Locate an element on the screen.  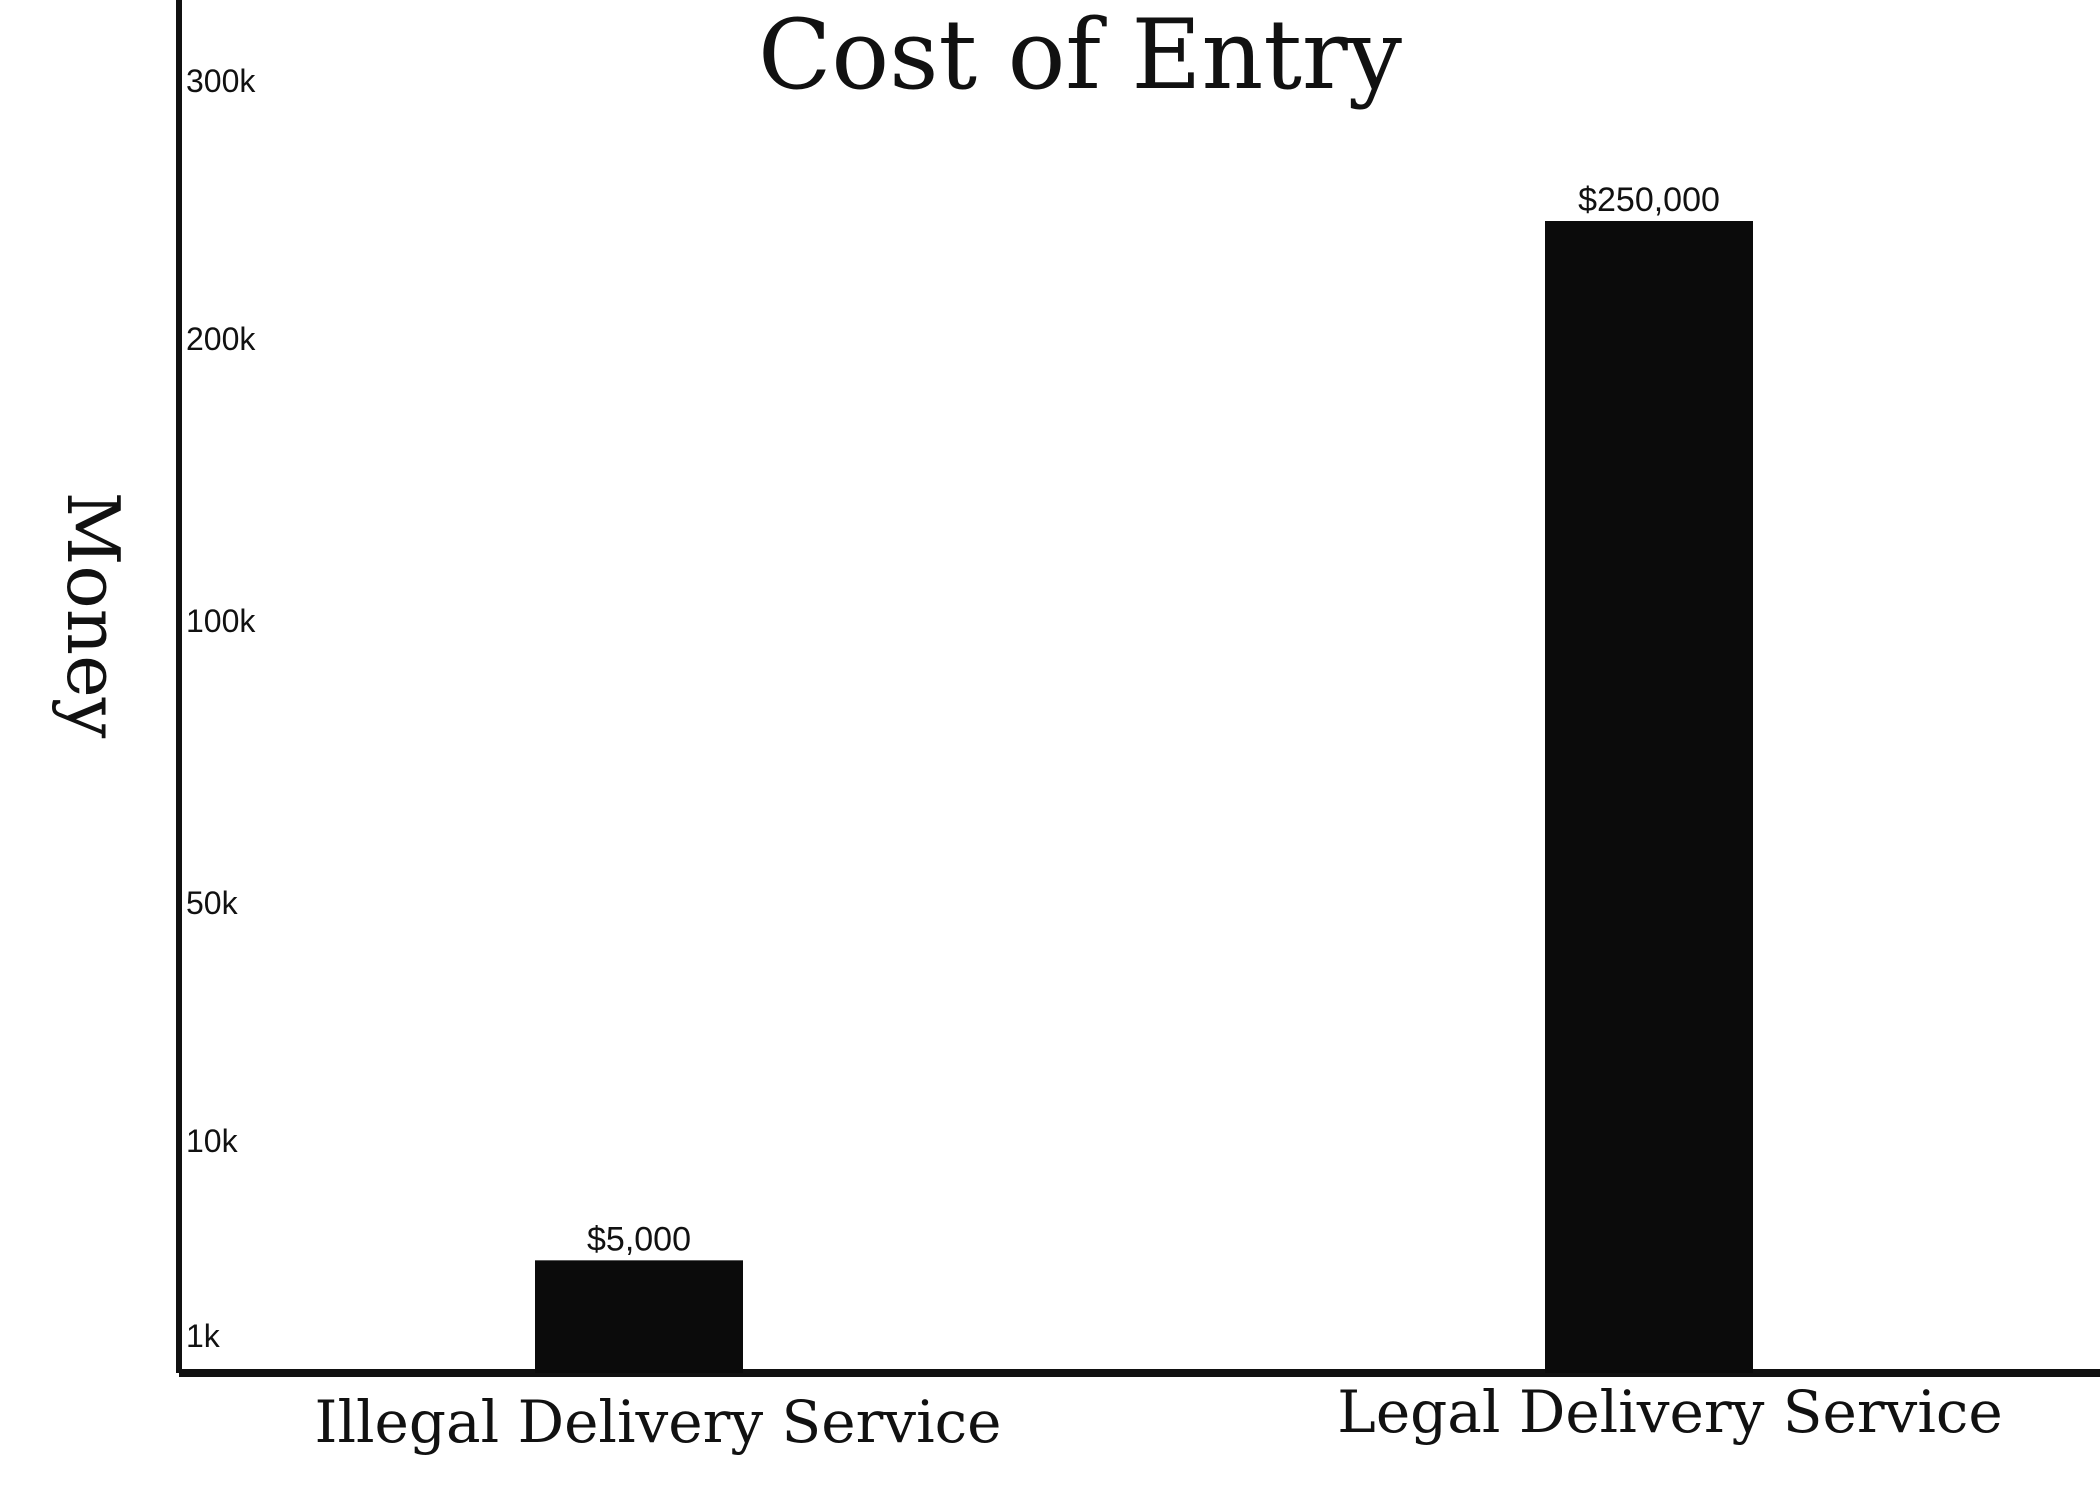
y-tick-labels: 1k 10k 50k 100k 200k 300k is located at coordinates (221, 708).